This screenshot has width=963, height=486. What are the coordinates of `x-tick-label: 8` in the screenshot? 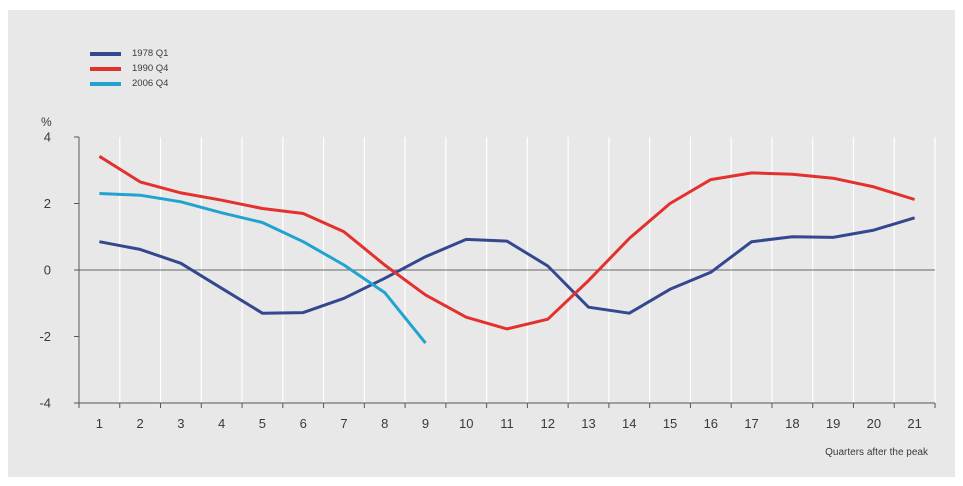 It's located at (384, 423).